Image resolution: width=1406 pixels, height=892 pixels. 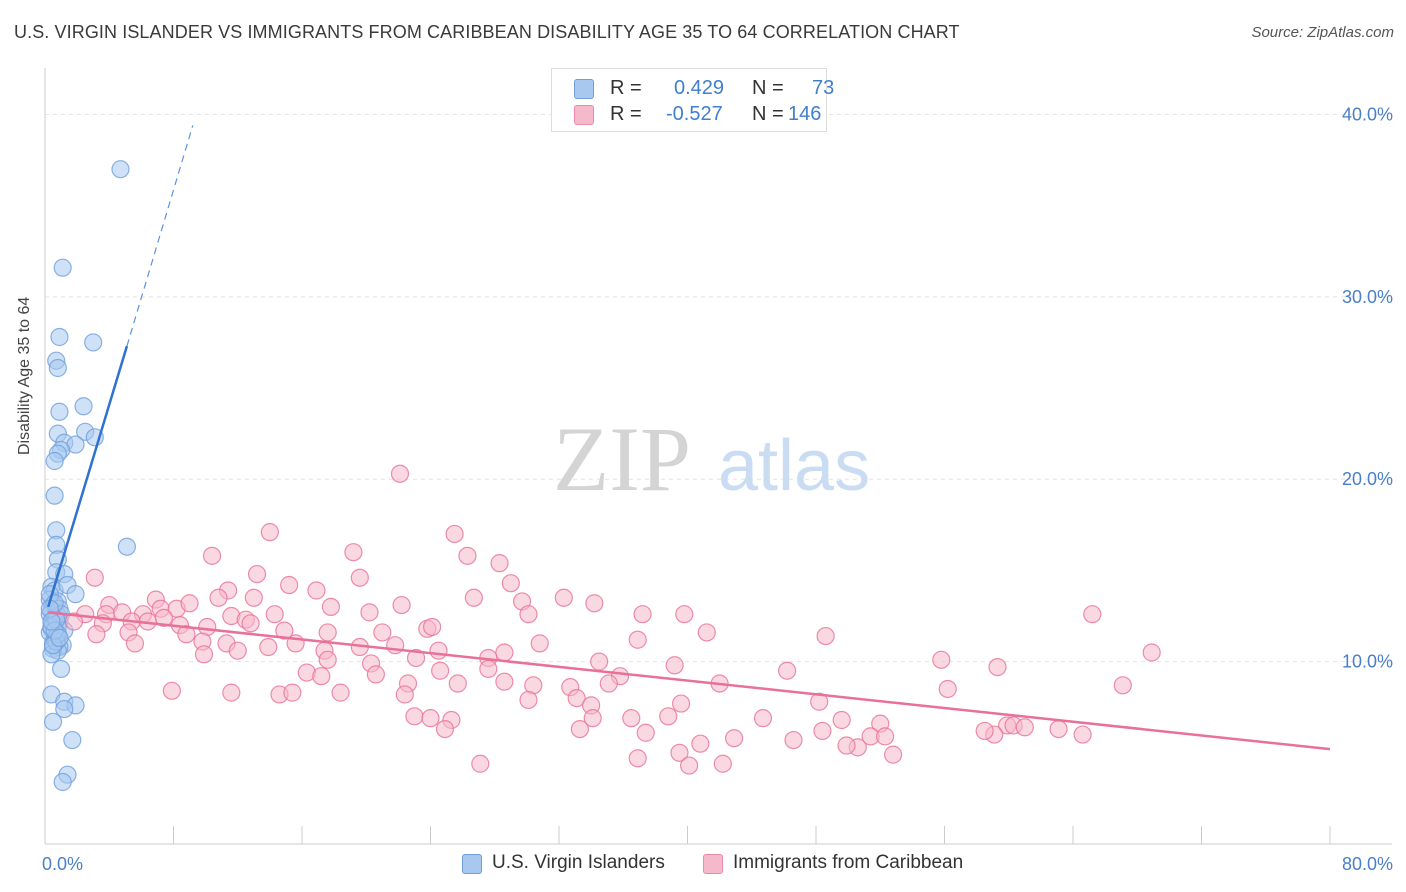 I want to click on trend-line-virgin-islanders, so click(x=88, y=476).